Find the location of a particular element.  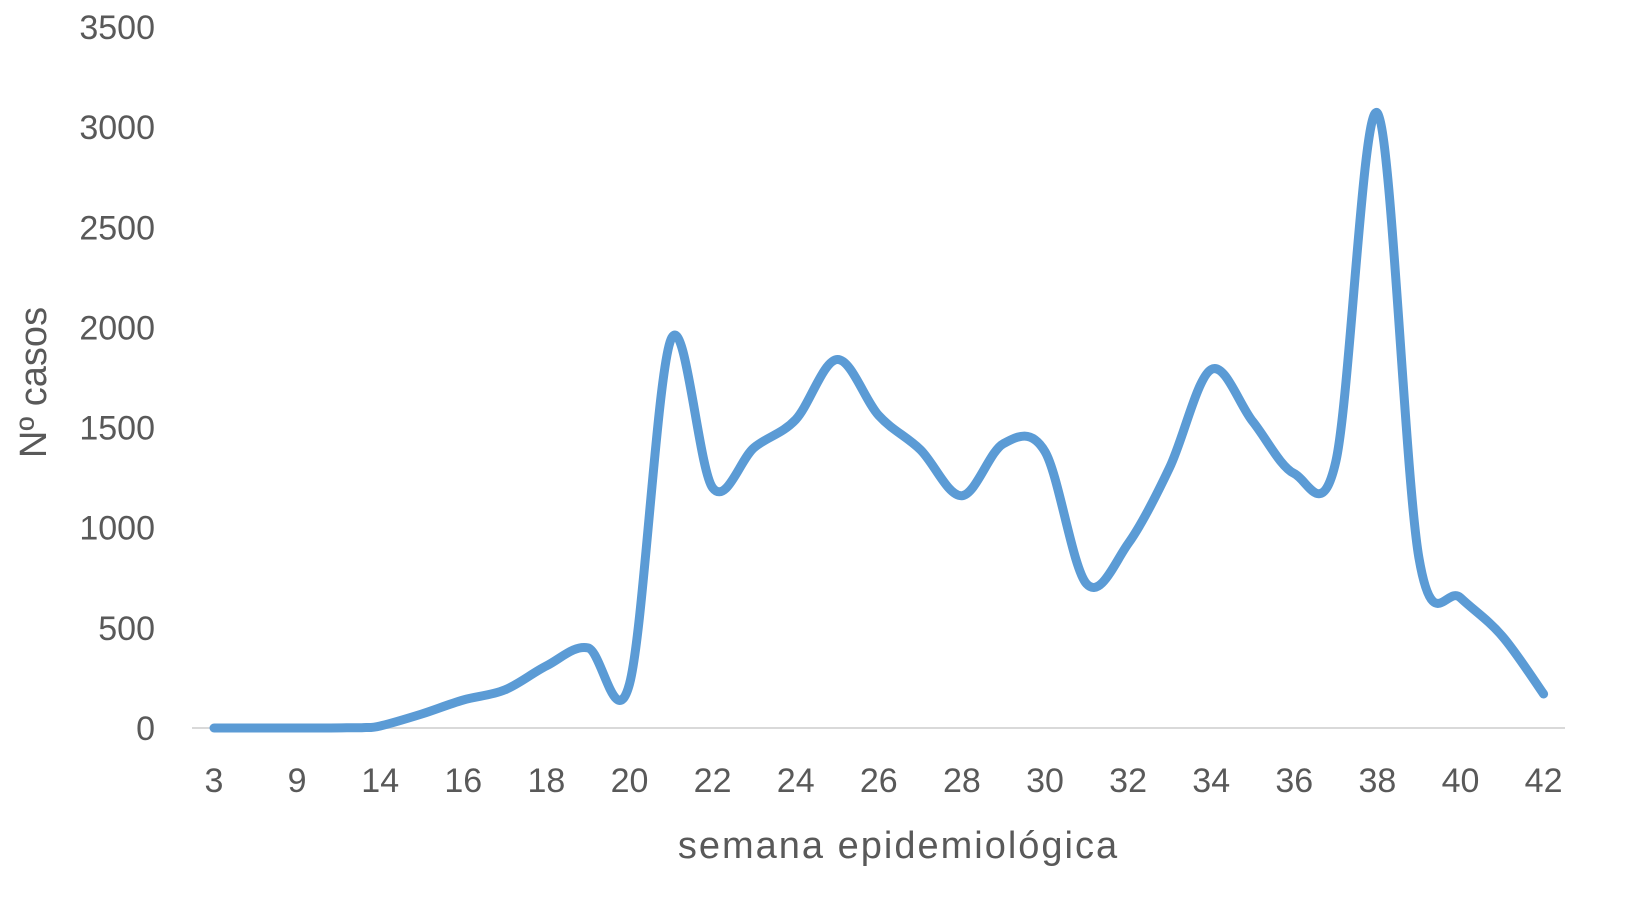

x-axis-tick-labels: 3 9 14 16 18 20 22 24 26 28 30 32 34 36 38 40 42 is located at coordinates (884, 781).